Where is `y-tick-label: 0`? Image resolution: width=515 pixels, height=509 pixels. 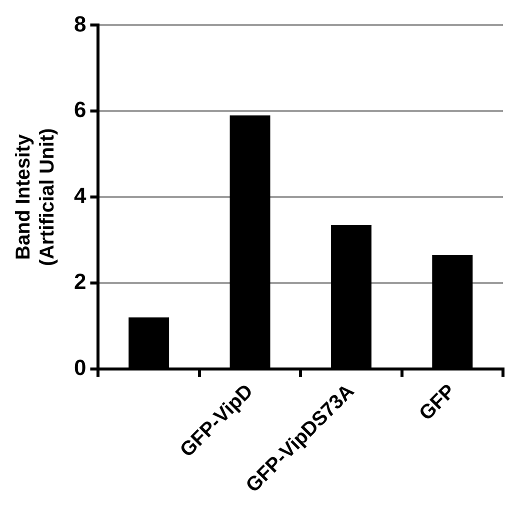 y-tick-label: 0 is located at coordinates (80, 367).